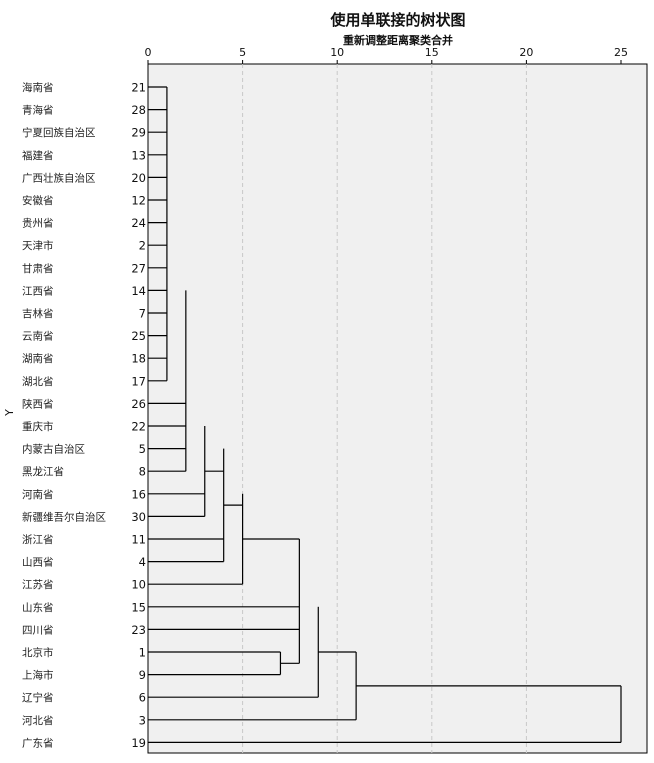 The height and width of the screenshot is (763, 654). Describe the element at coordinates (38, 697) in the screenshot. I see `leaf-label: 辽宁省` at that location.